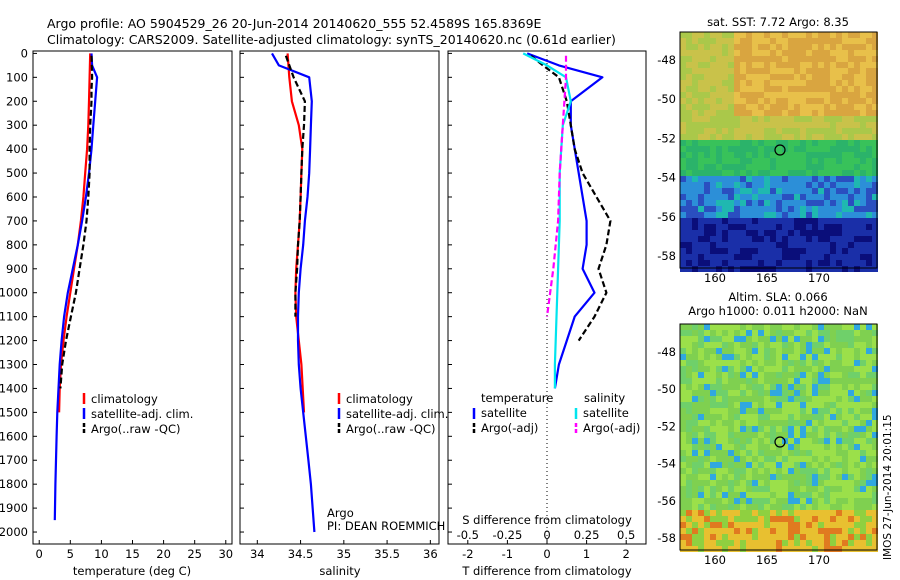  Describe the element at coordinates (17, 197) in the screenshot. I see `depth-tick-label: 600` at that location.